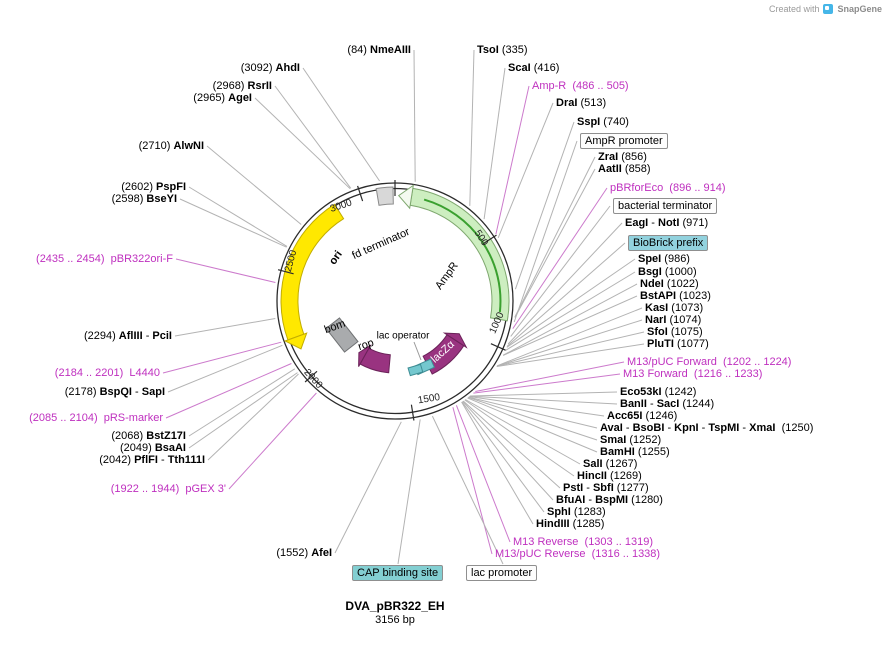 The image size is (888, 656). Describe the element at coordinates (635, 452) in the screenshot. I see `label-bamhi: BamHI (1255)` at that location.